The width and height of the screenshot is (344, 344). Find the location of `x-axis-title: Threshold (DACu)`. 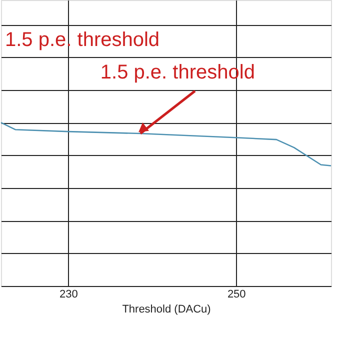

x-axis-title: Threshold (DACu) is located at coordinates (166, 310).